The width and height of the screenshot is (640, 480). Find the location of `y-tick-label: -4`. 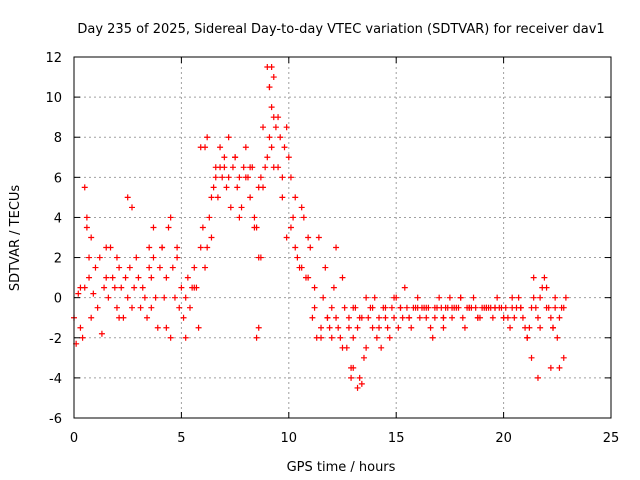

y-tick-label: -4 is located at coordinates (55, 379).